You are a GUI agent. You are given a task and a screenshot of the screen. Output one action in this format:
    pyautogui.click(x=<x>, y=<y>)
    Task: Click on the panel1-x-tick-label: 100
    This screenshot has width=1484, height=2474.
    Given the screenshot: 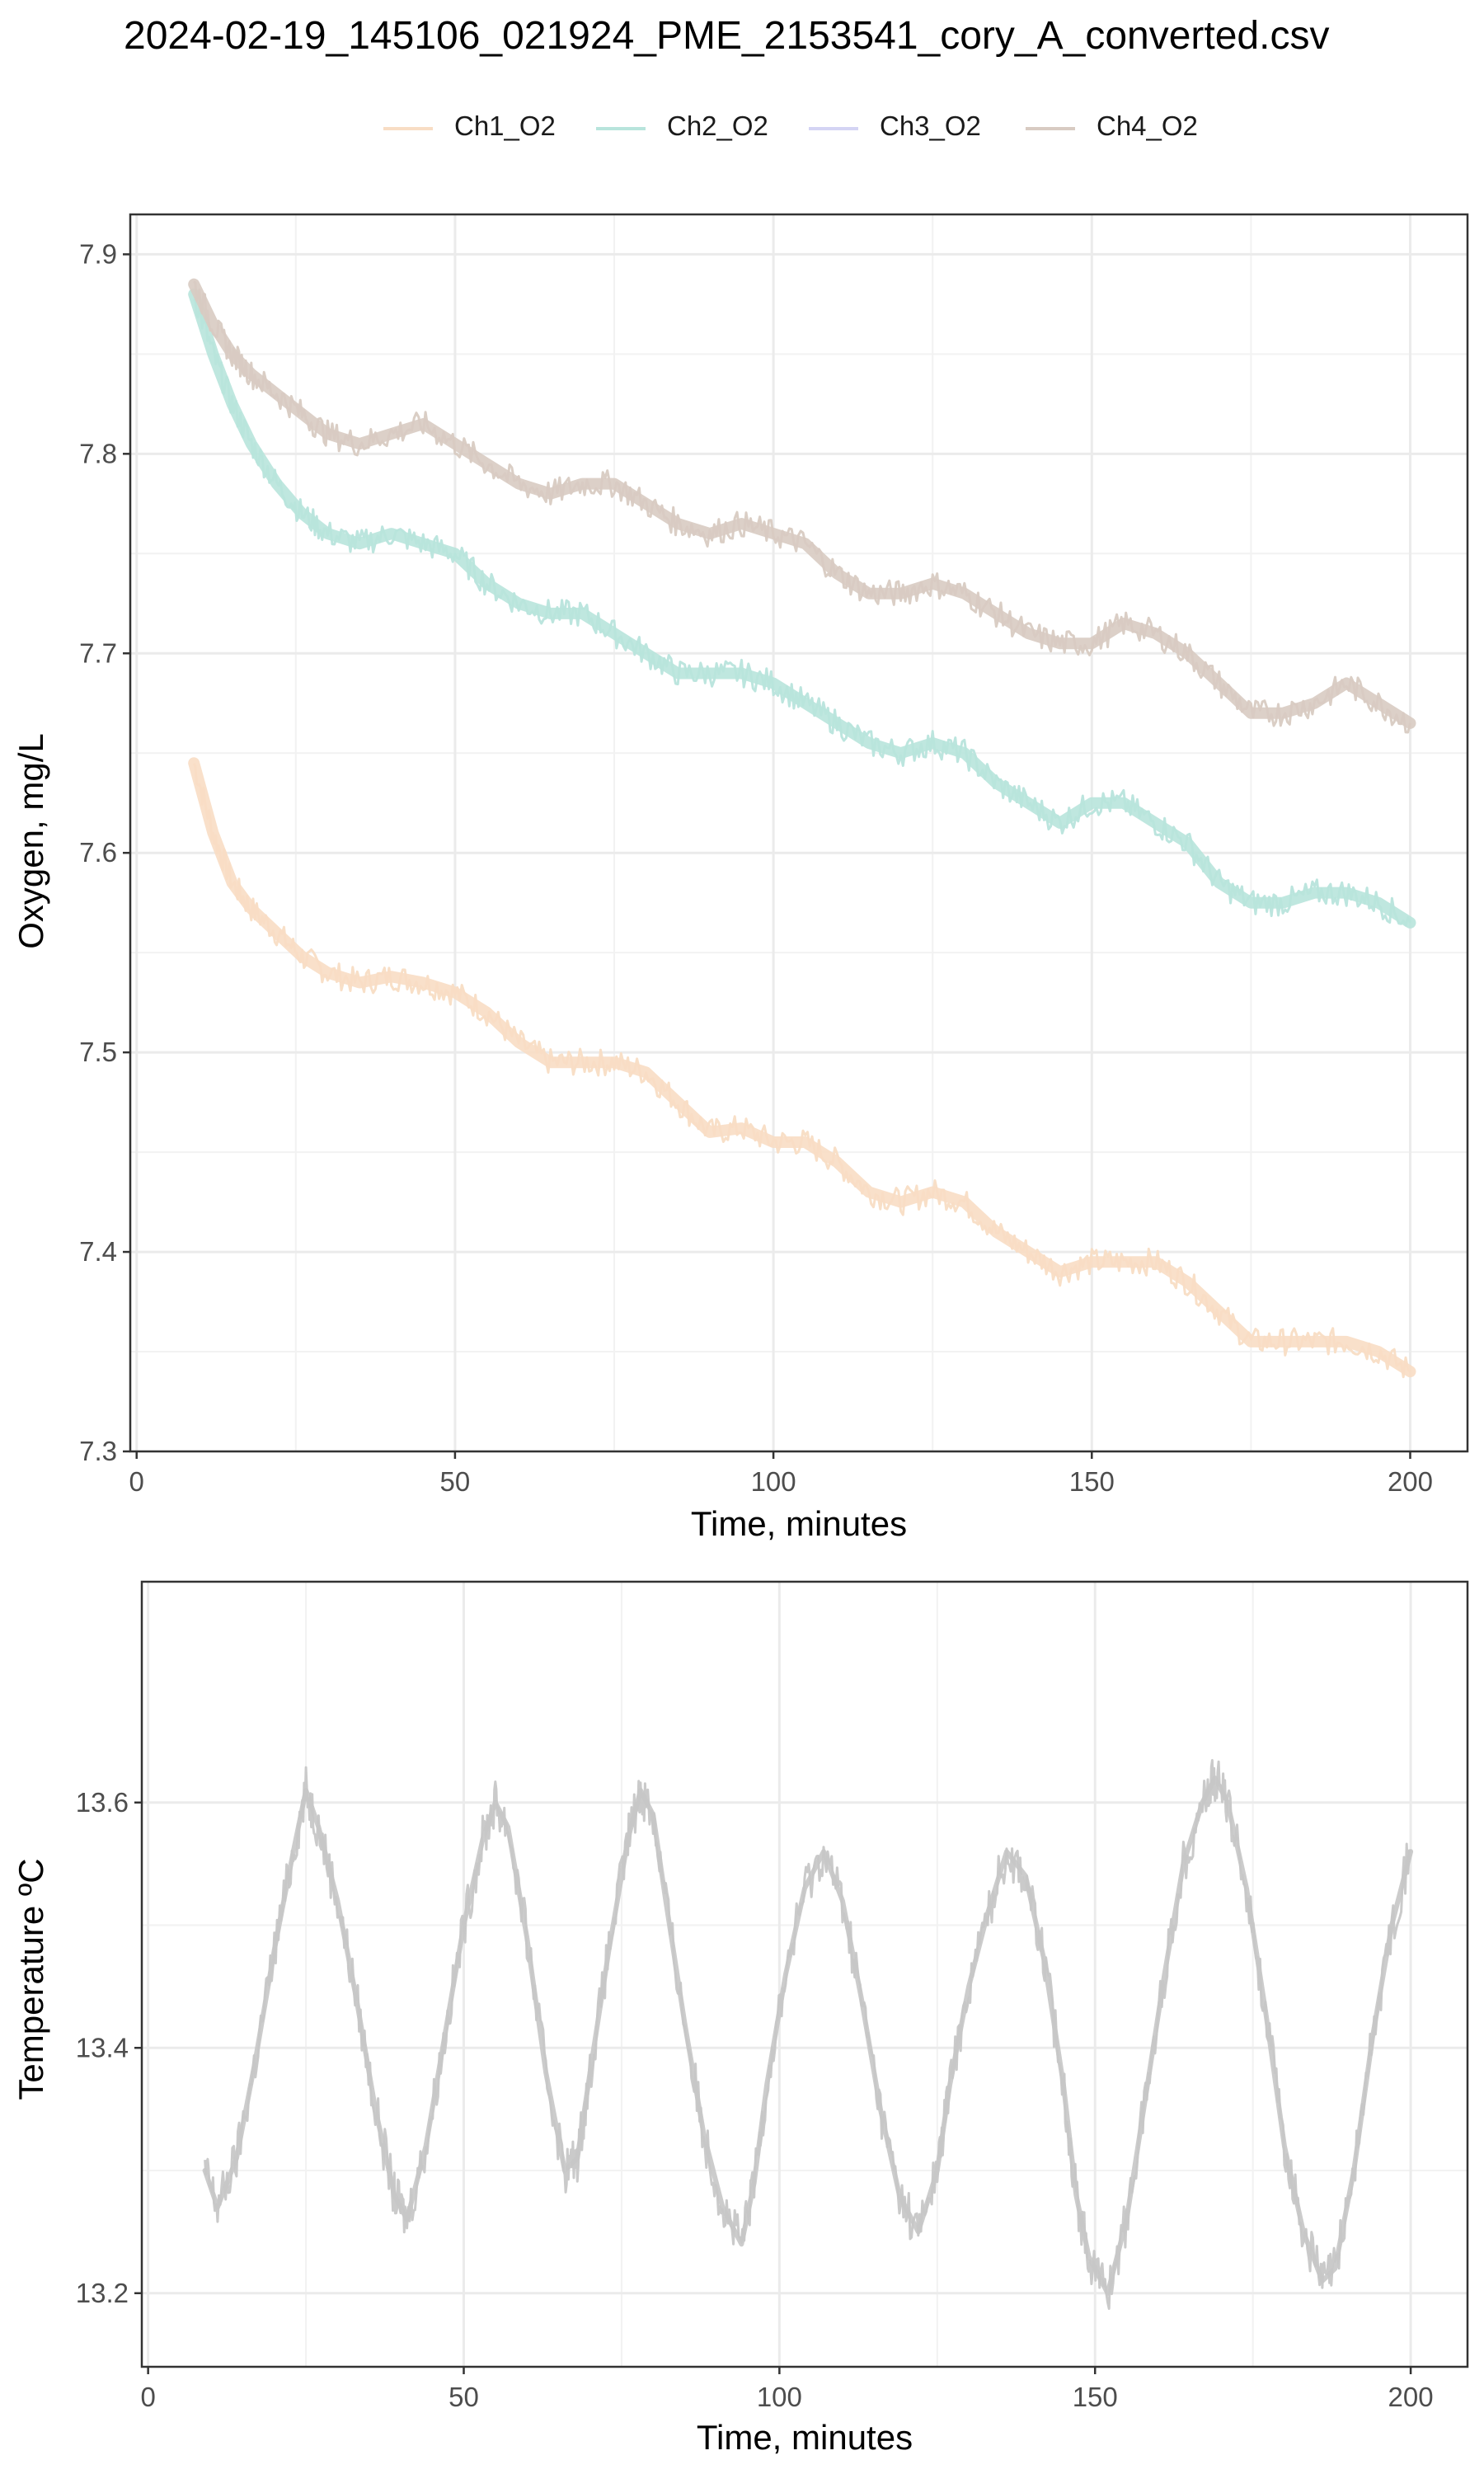 What is the action you would take?
    pyautogui.click(x=773, y=1481)
    